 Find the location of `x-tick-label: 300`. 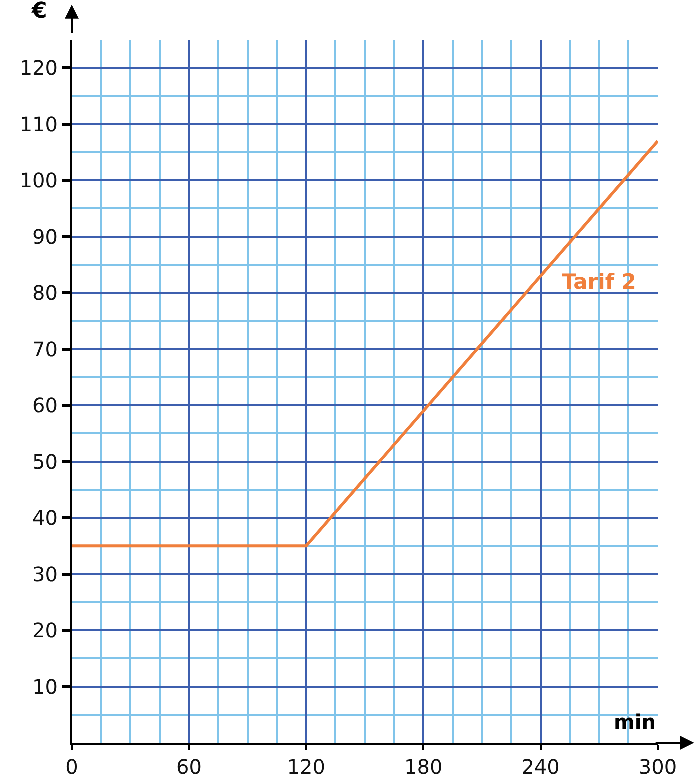

x-tick-label: 300 is located at coordinates (658, 767).